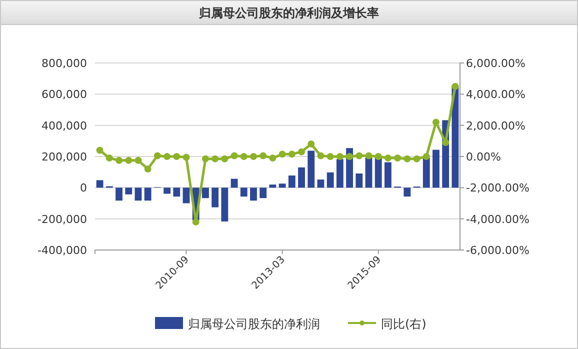 This screenshot has height=349, width=578. Describe the element at coordinates (62, 250) in the screenshot. I see `y-tick-label: -400,000` at that location.